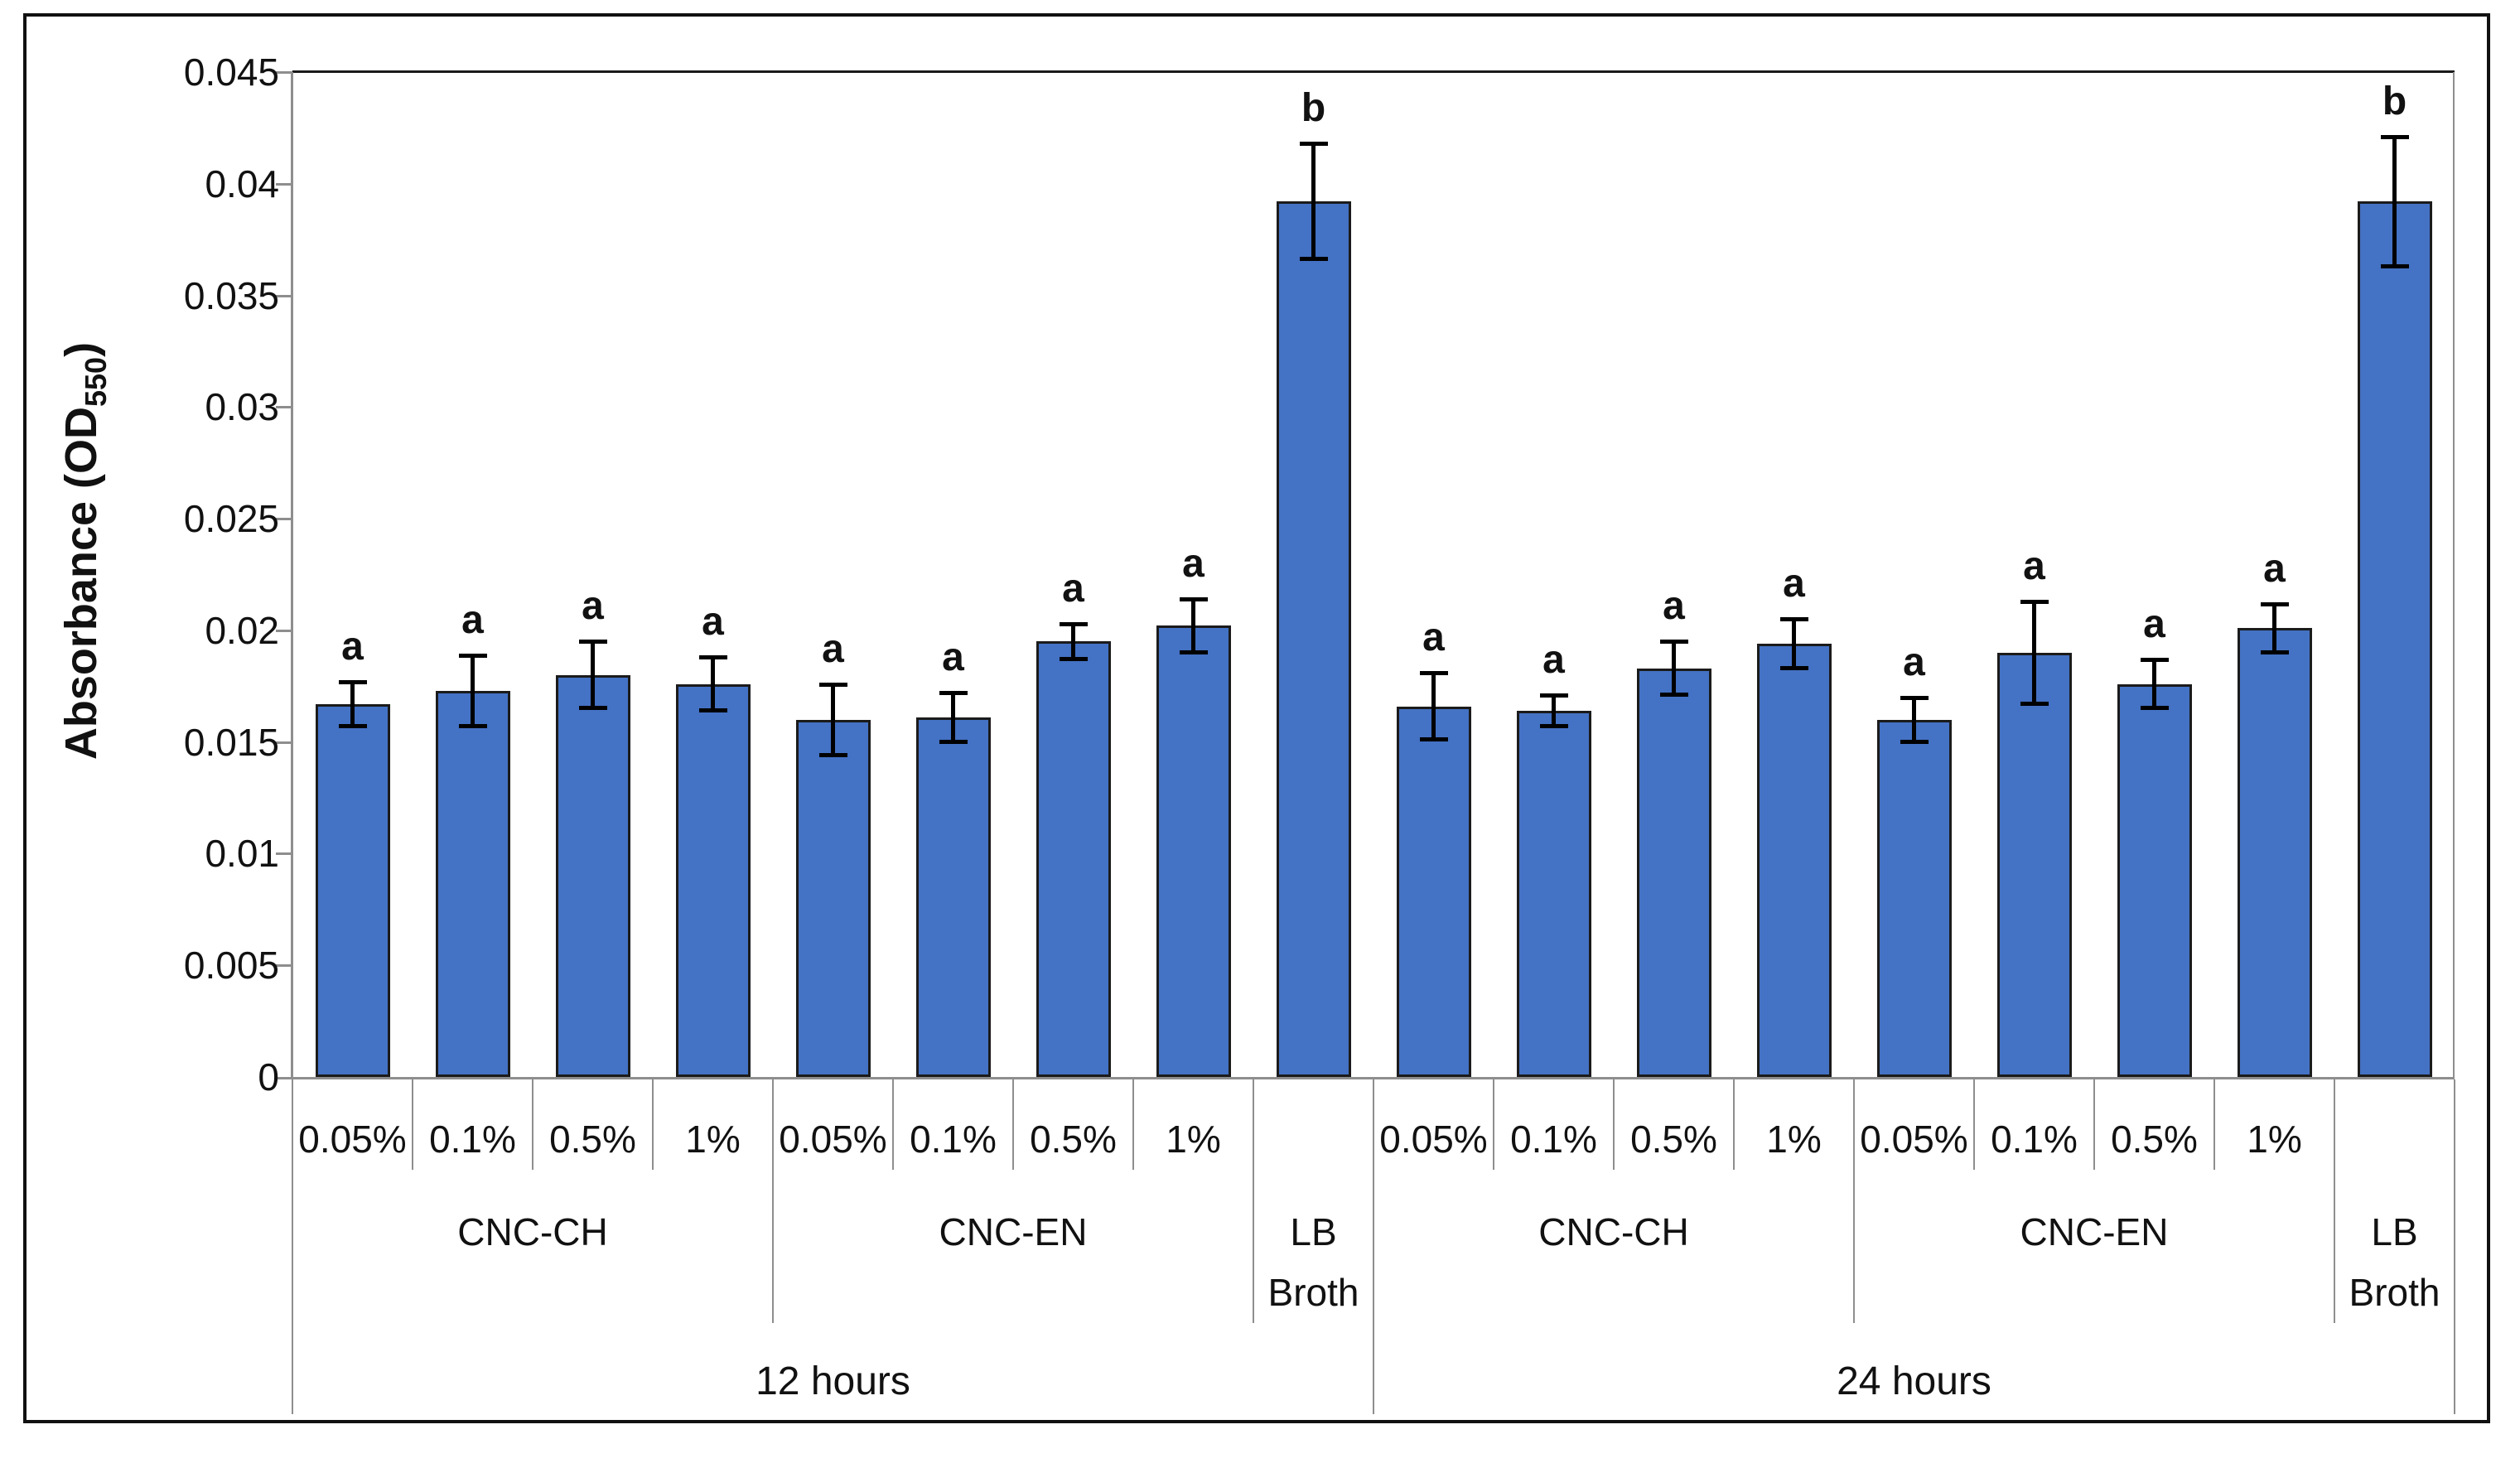 This screenshot has width=2520, height=1468. What do you see at coordinates (833, 1381) in the screenshot?
I see `x-time-label: 12 hours` at bounding box center [833, 1381].